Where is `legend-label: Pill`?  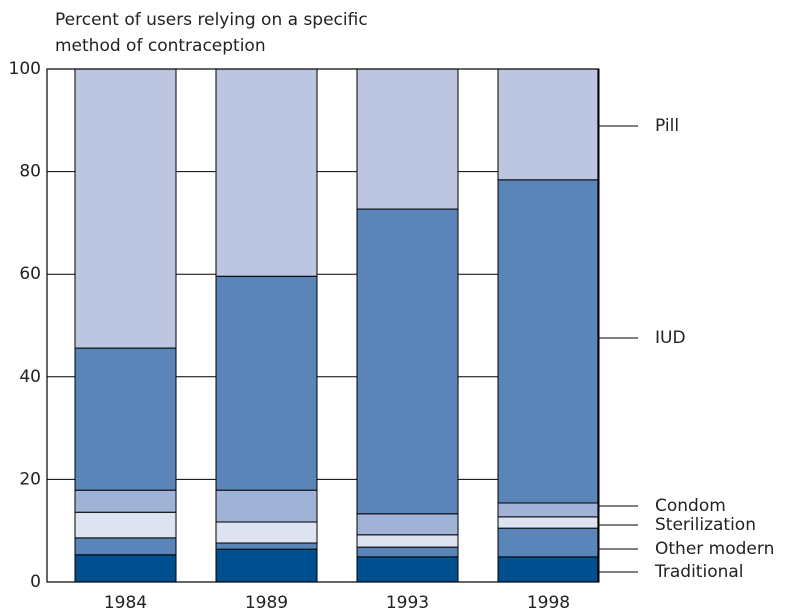 legend-label: Pill is located at coordinates (667, 126).